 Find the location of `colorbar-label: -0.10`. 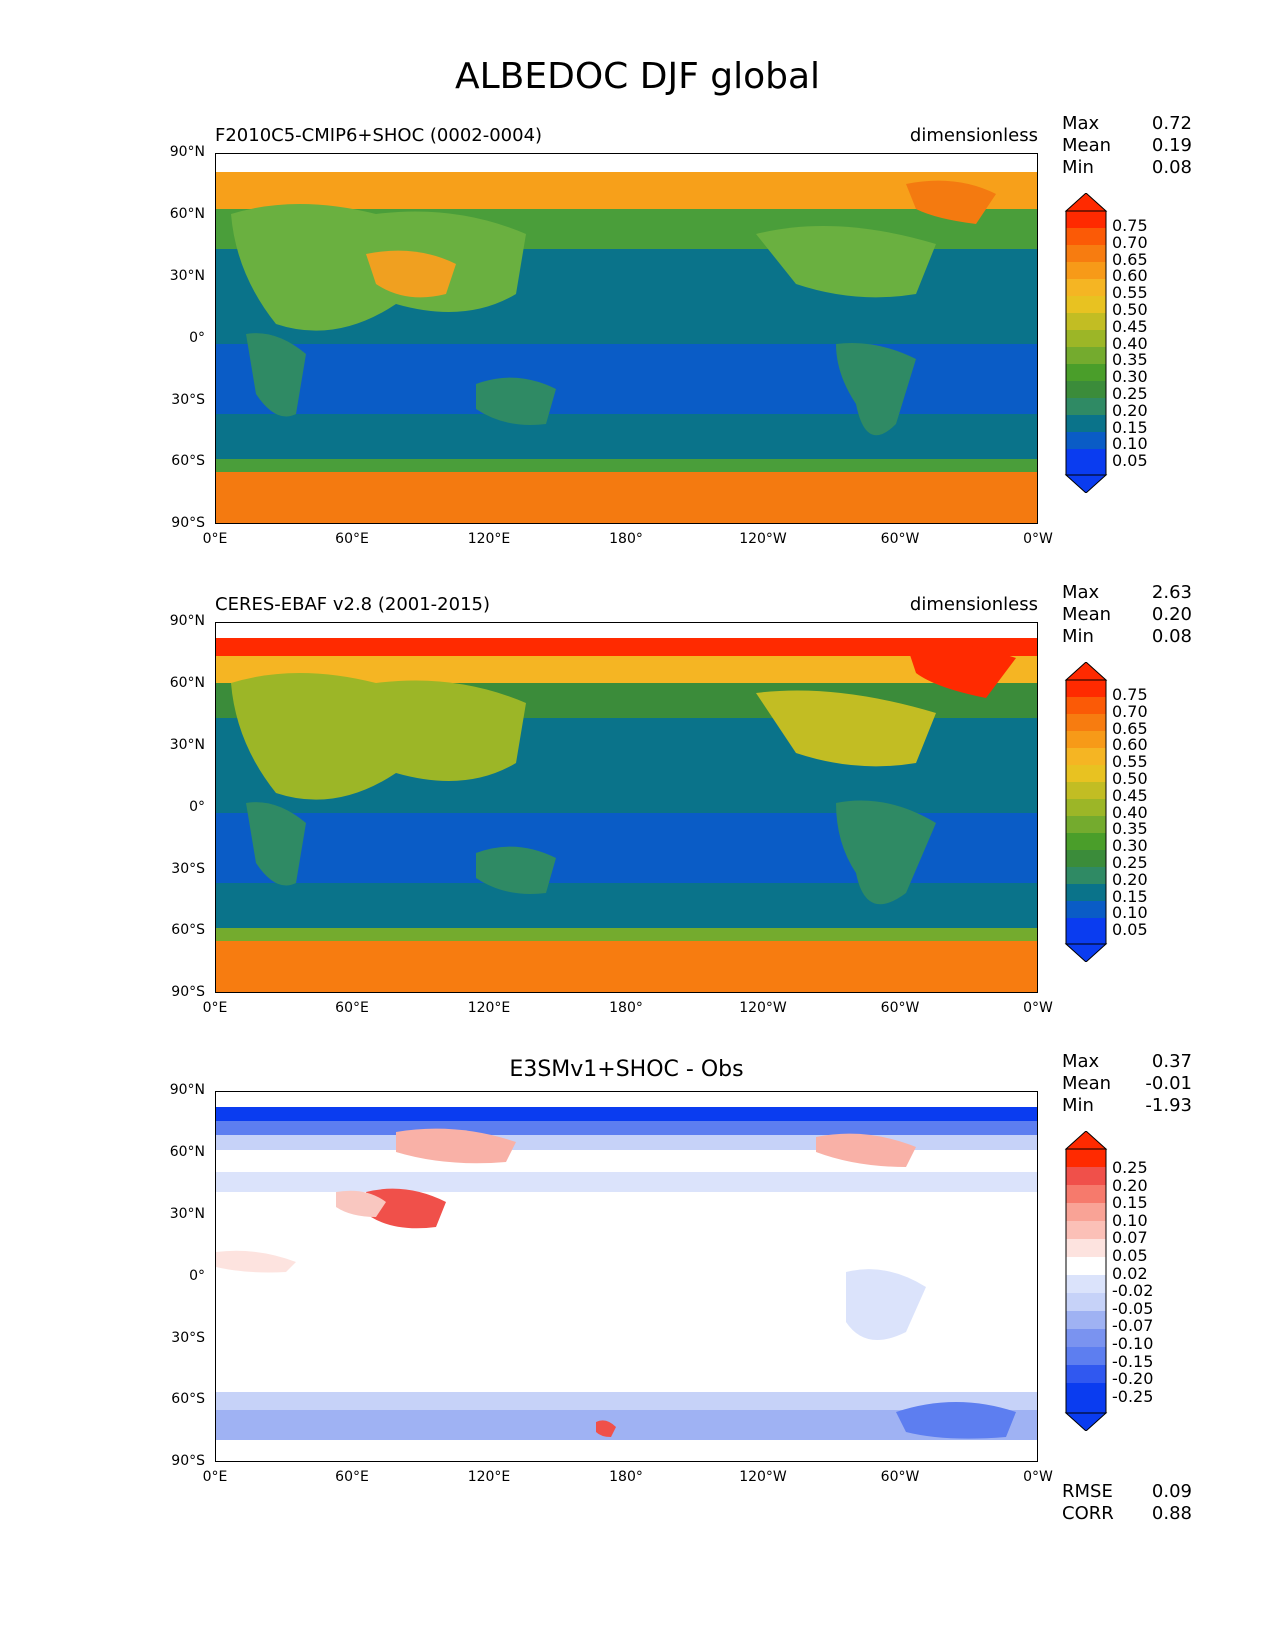

colorbar-label: -0.10 is located at coordinates (1133, 1343).